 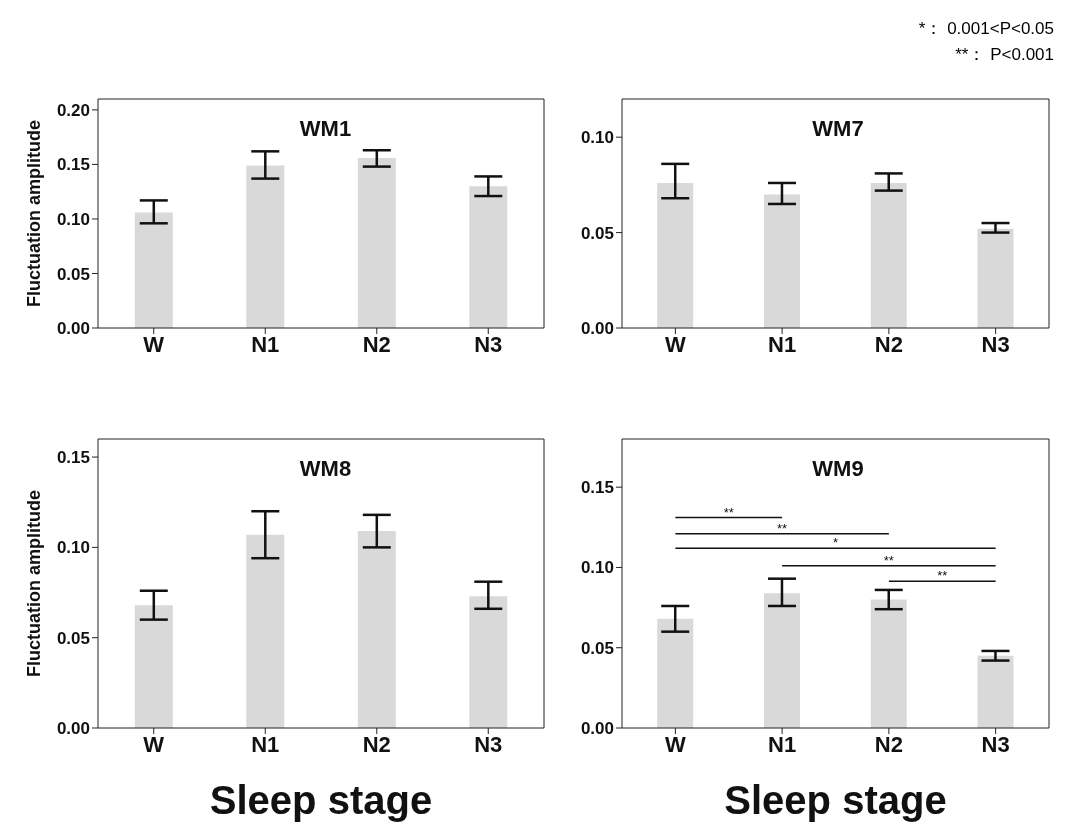 What do you see at coordinates (73, 110) in the screenshot?
I see `y-tick-label: 0.20` at bounding box center [73, 110].